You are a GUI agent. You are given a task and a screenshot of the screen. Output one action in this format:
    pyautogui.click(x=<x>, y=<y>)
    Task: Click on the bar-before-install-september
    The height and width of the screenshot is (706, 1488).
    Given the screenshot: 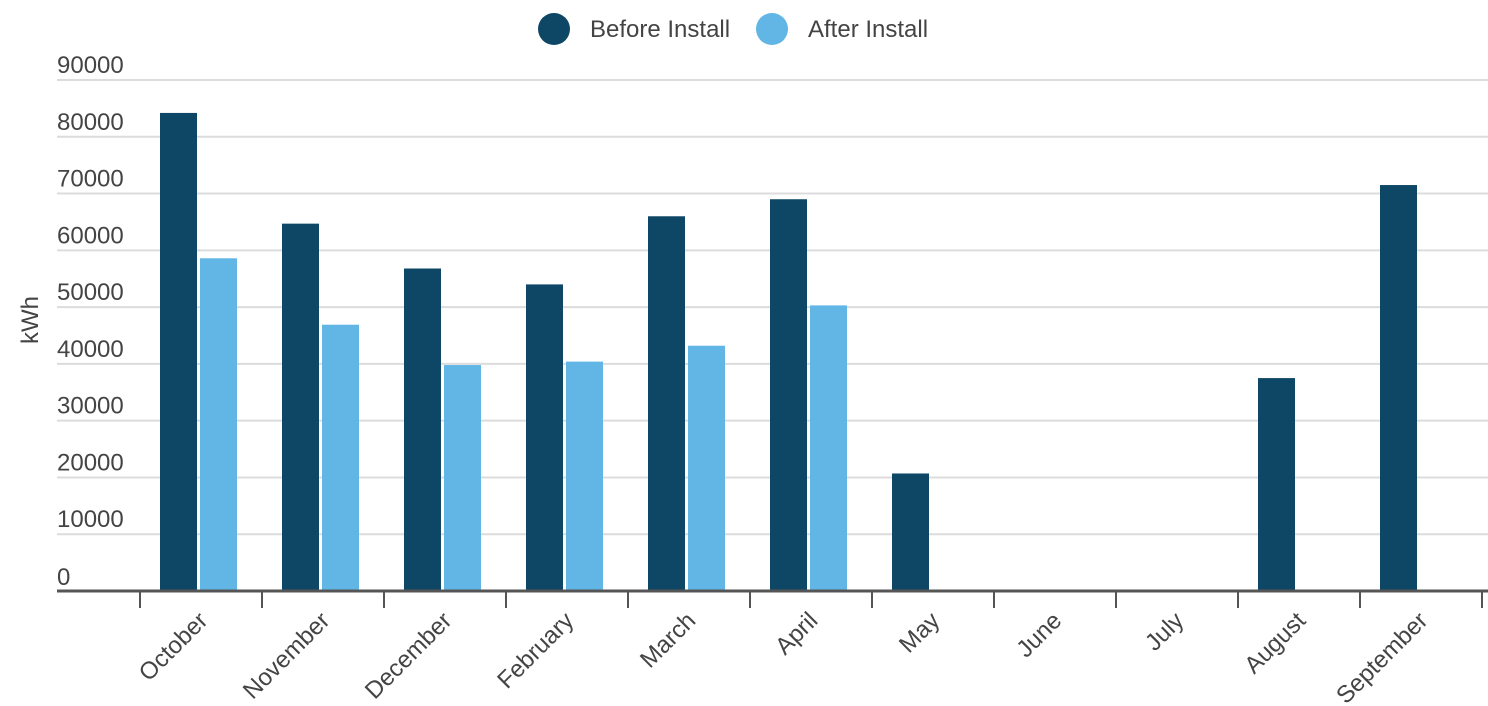 What is the action you would take?
    pyautogui.click(x=1398, y=388)
    